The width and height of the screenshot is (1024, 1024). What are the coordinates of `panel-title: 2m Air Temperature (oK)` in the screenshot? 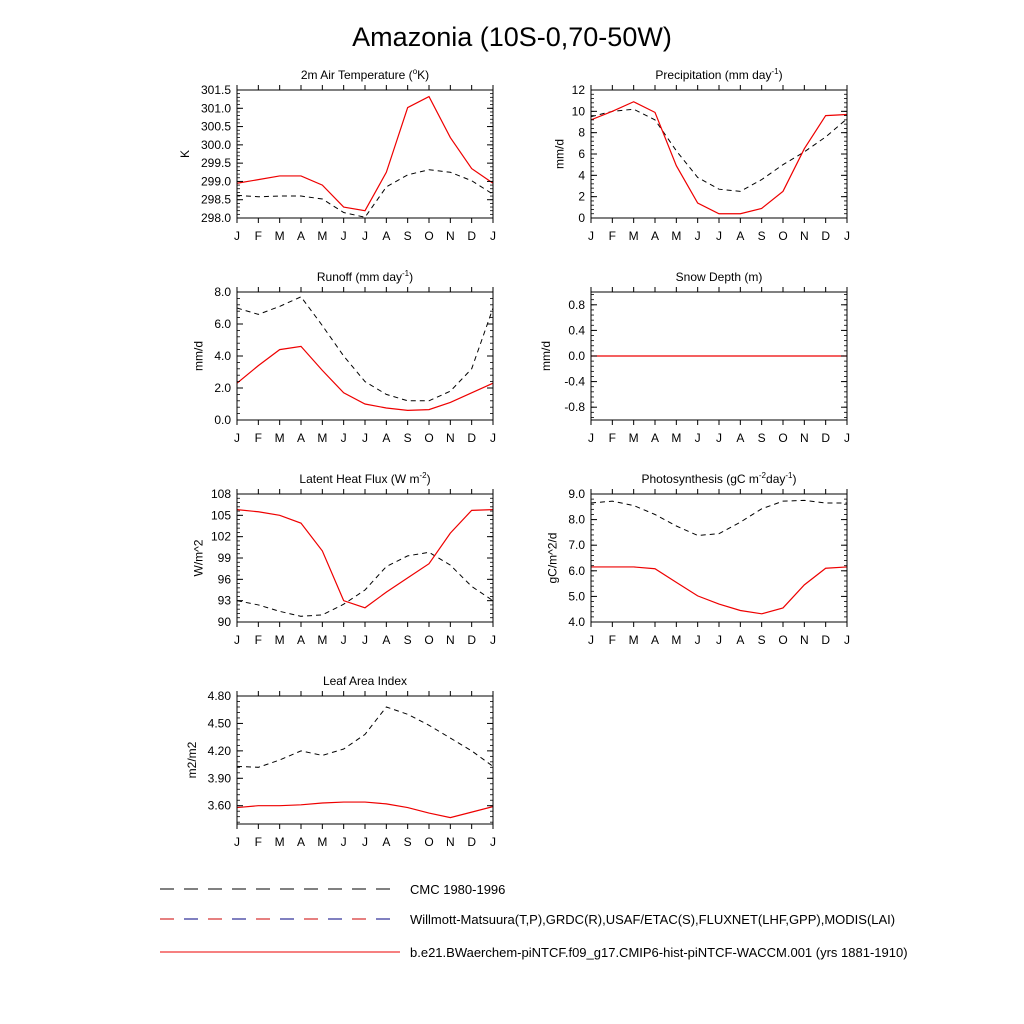 It's located at (365, 74).